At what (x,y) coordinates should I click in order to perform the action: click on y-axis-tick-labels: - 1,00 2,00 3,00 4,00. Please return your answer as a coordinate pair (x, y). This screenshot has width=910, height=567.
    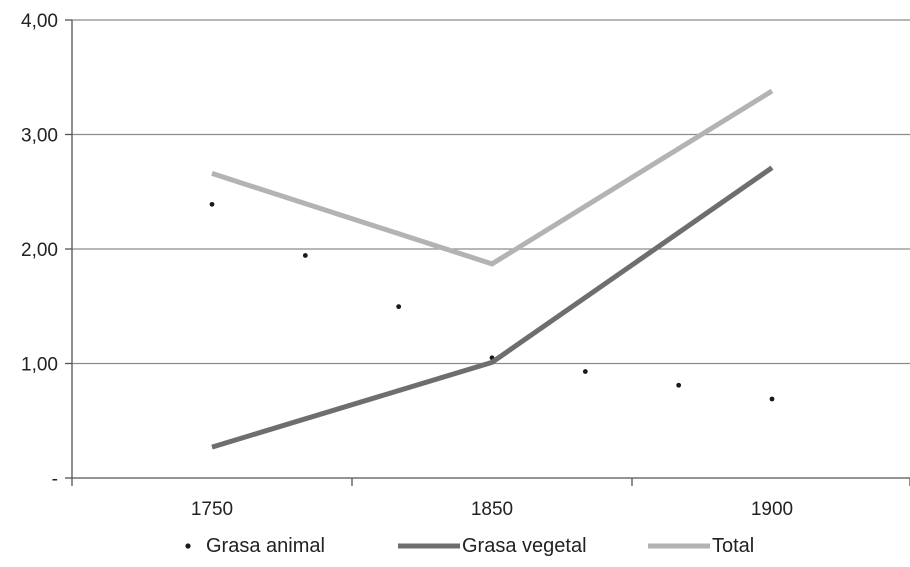
    Looking at the image, I should click on (39, 250).